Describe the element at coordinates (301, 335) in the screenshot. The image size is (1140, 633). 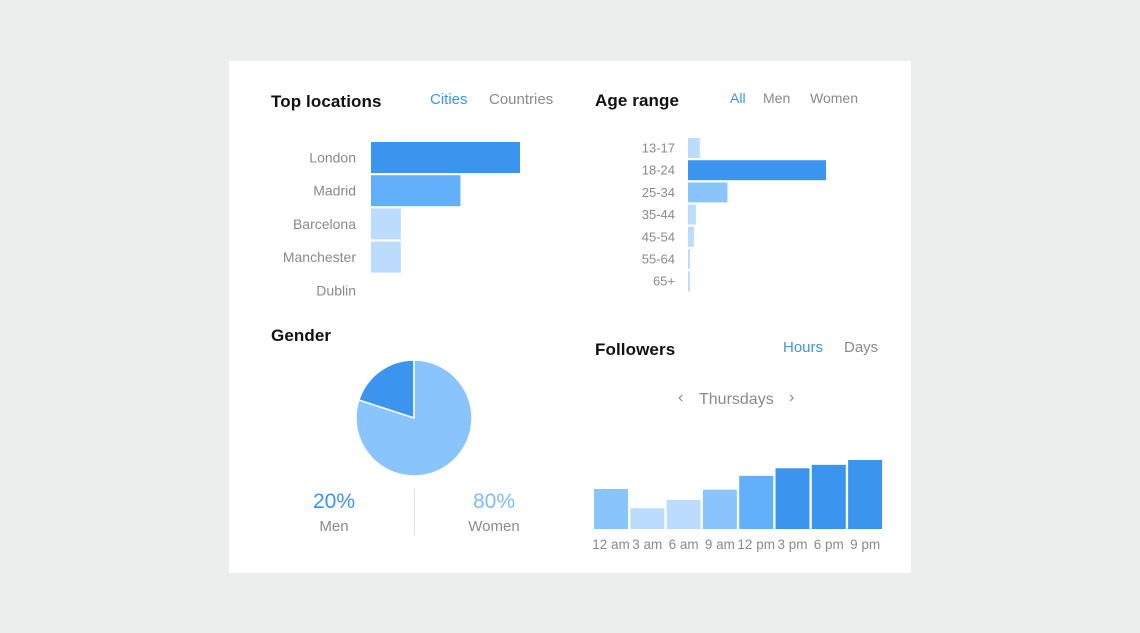
I see `gender-title: Gender` at that location.